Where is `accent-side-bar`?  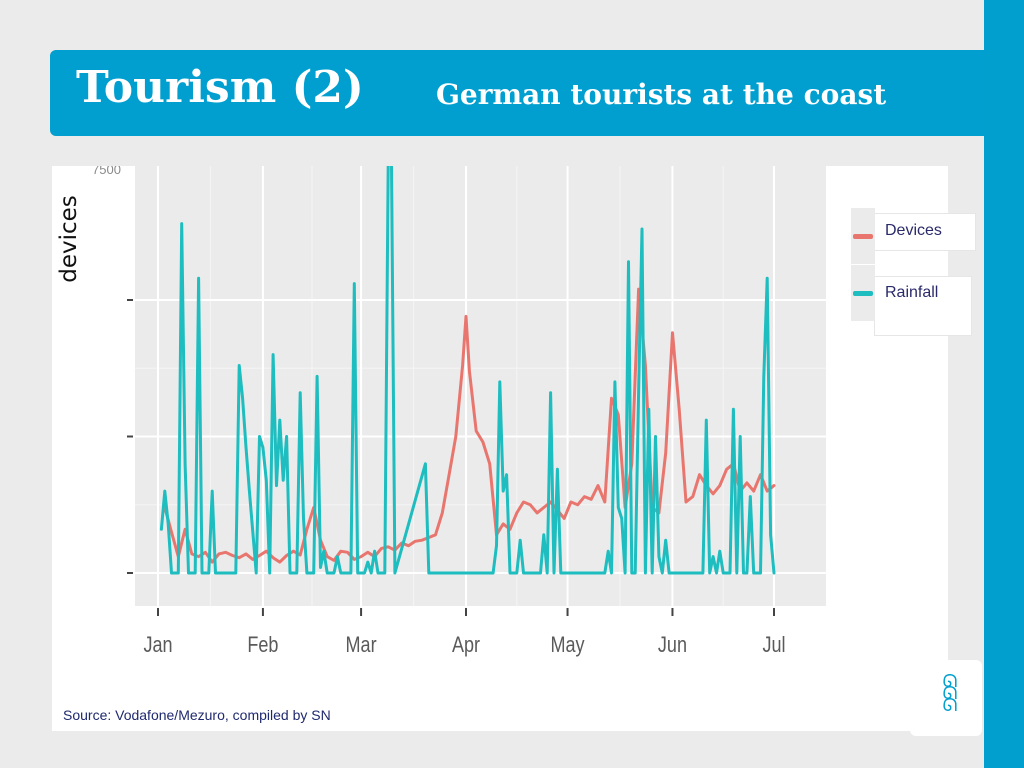 accent-side-bar is located at coordinates (1004, 384).